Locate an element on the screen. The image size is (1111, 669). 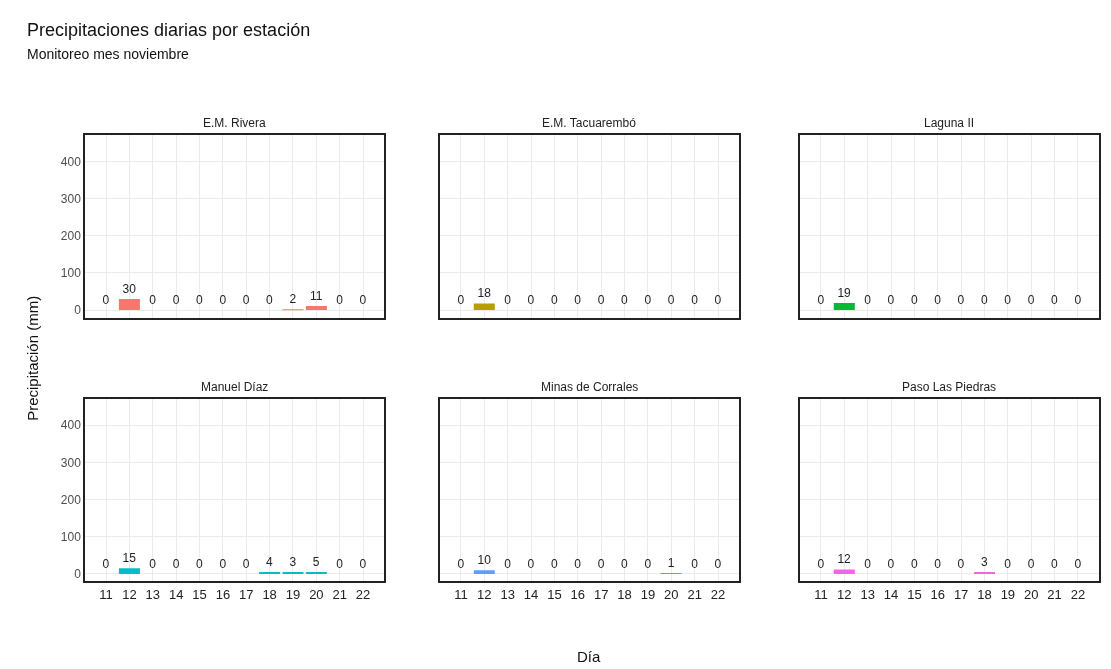
data-label: 2 is located at coordinates (293, 299).